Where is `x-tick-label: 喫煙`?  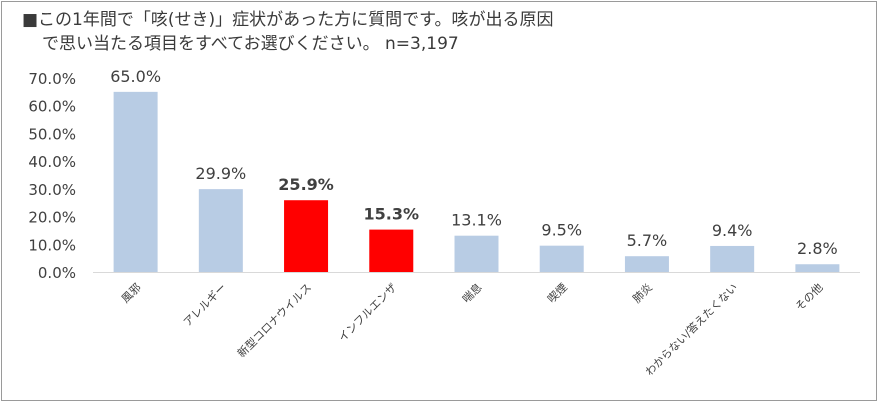
x-tick-label: 喫煙 is located at coordinates (557, 293).